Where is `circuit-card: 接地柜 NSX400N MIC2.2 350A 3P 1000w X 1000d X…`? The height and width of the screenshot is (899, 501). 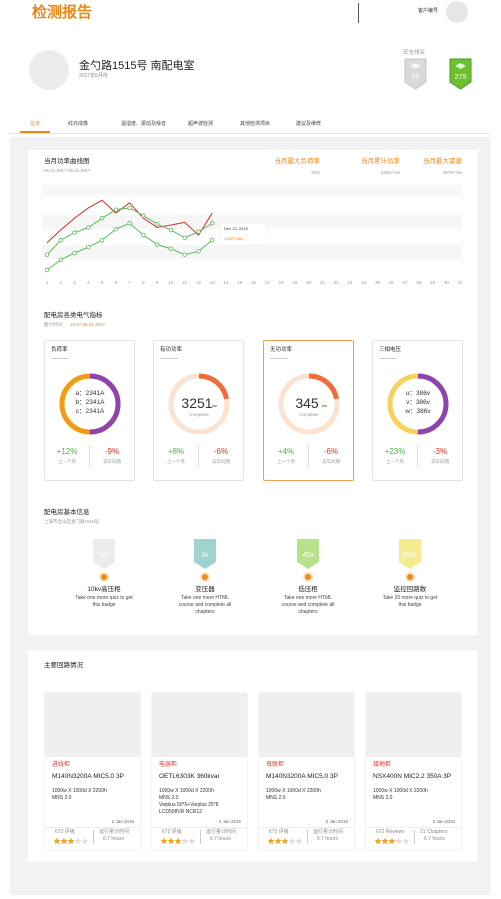
circuit-card: 接地柜 NSX400N MIC2.2 350A 3P 1000w X 1000d X… is located at coordinates (413, 771).